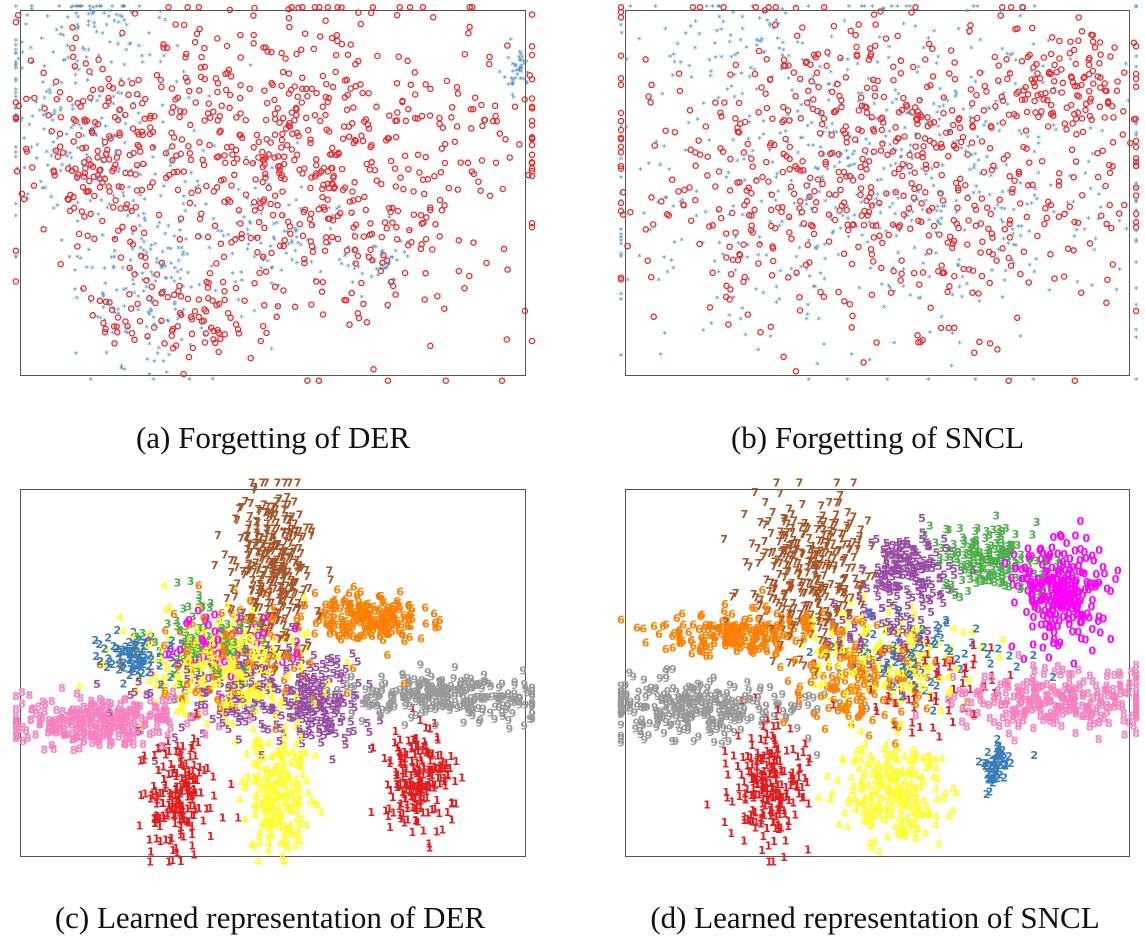 This screenshot has width=1145, height=947. What do you see at coordinates (150, 655) in the screenshot?
I see `digit-point-2: 2` at bounding box center [150, 655].